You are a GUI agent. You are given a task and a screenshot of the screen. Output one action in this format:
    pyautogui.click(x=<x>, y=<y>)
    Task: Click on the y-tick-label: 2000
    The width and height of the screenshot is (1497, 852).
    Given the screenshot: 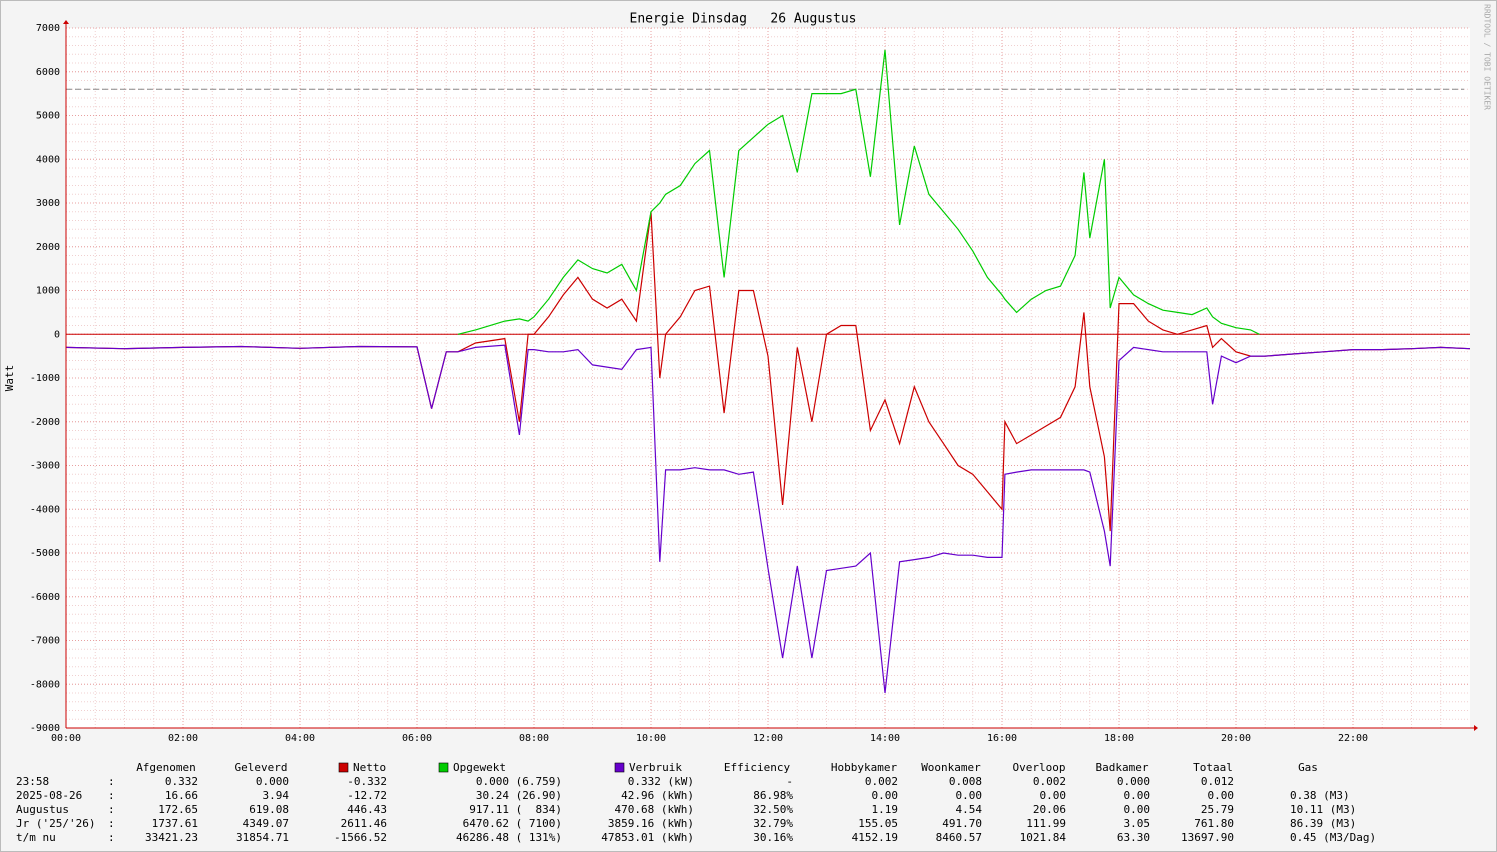 What is the action you would take?
    pyautogui.click(x=48, y=247)
    